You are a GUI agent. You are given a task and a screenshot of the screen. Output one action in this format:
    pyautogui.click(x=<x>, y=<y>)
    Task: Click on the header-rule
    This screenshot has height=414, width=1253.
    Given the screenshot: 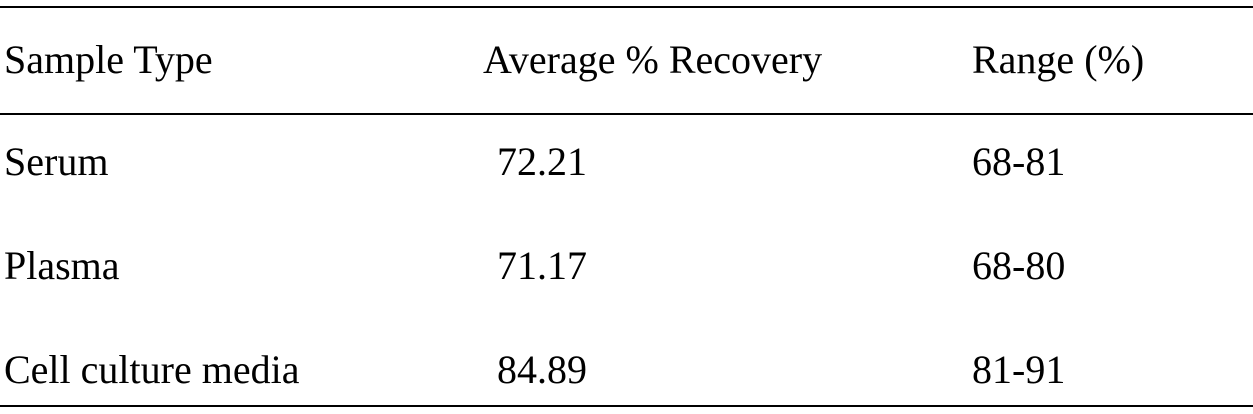 What is the action you would take?
    pyautogui.click(x=626, y=114)
    